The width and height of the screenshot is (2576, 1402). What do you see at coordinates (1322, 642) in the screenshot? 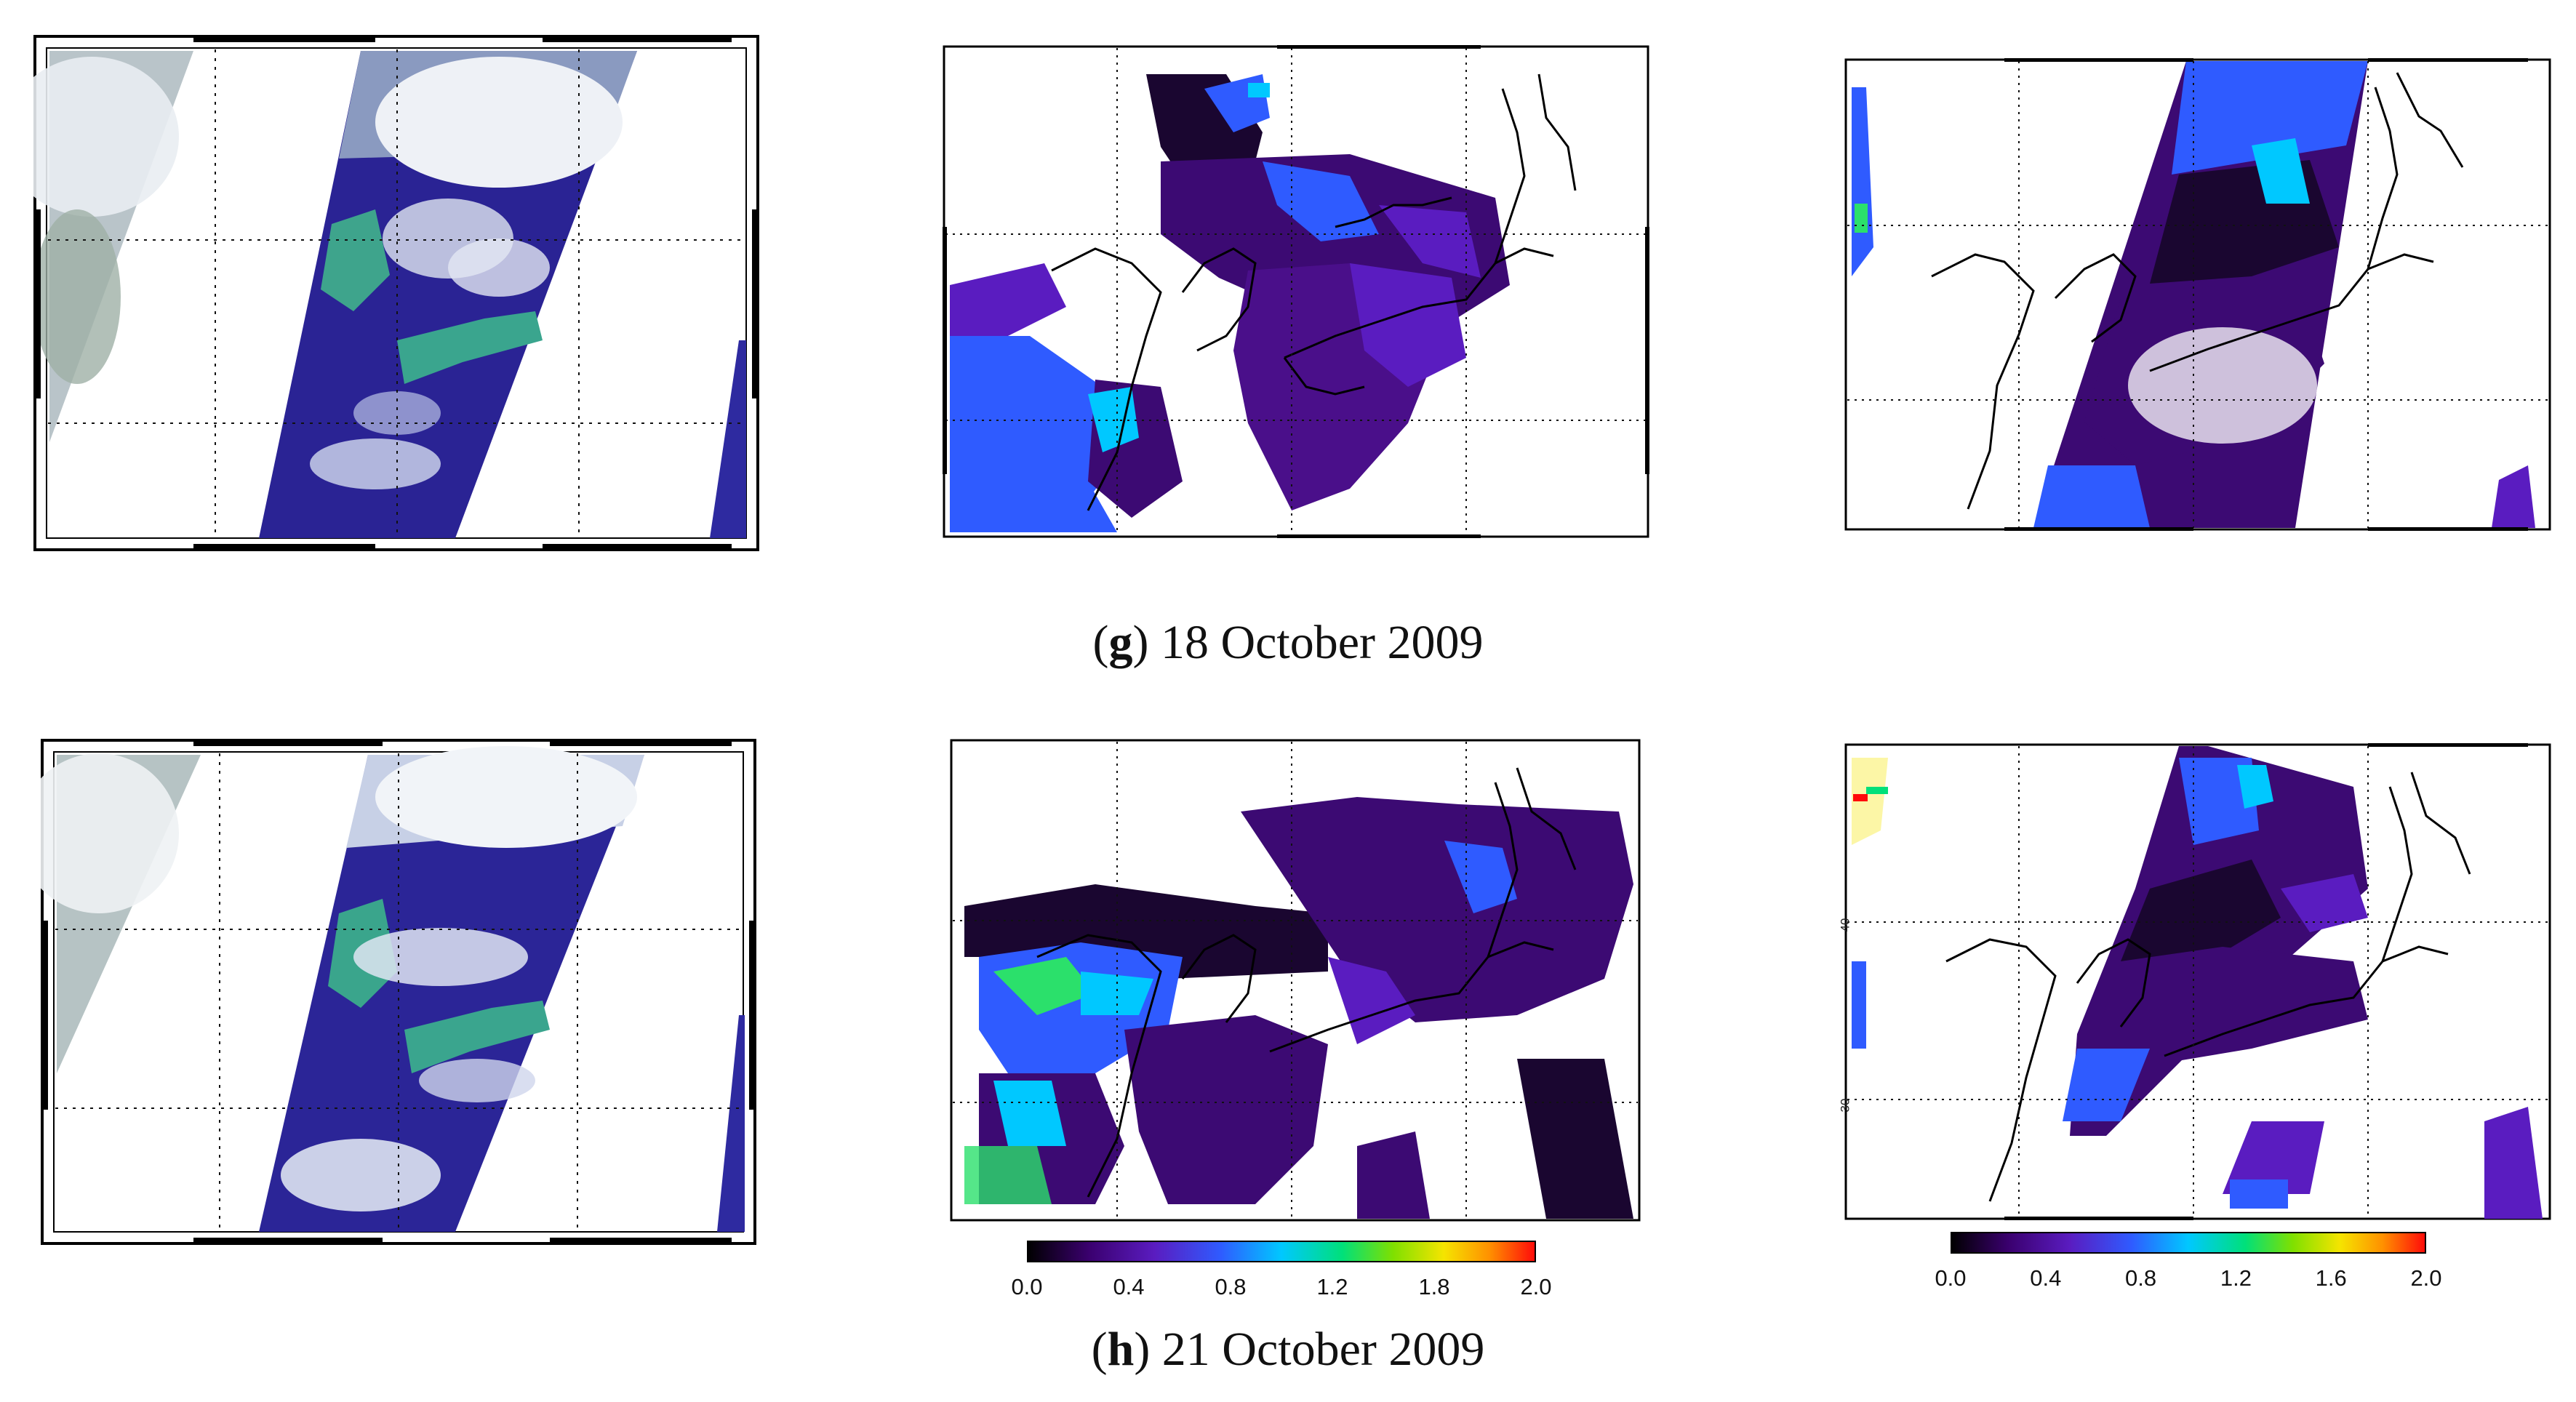
I see `caption-date: 18 October 2009` at bounding box center [1322, 642].